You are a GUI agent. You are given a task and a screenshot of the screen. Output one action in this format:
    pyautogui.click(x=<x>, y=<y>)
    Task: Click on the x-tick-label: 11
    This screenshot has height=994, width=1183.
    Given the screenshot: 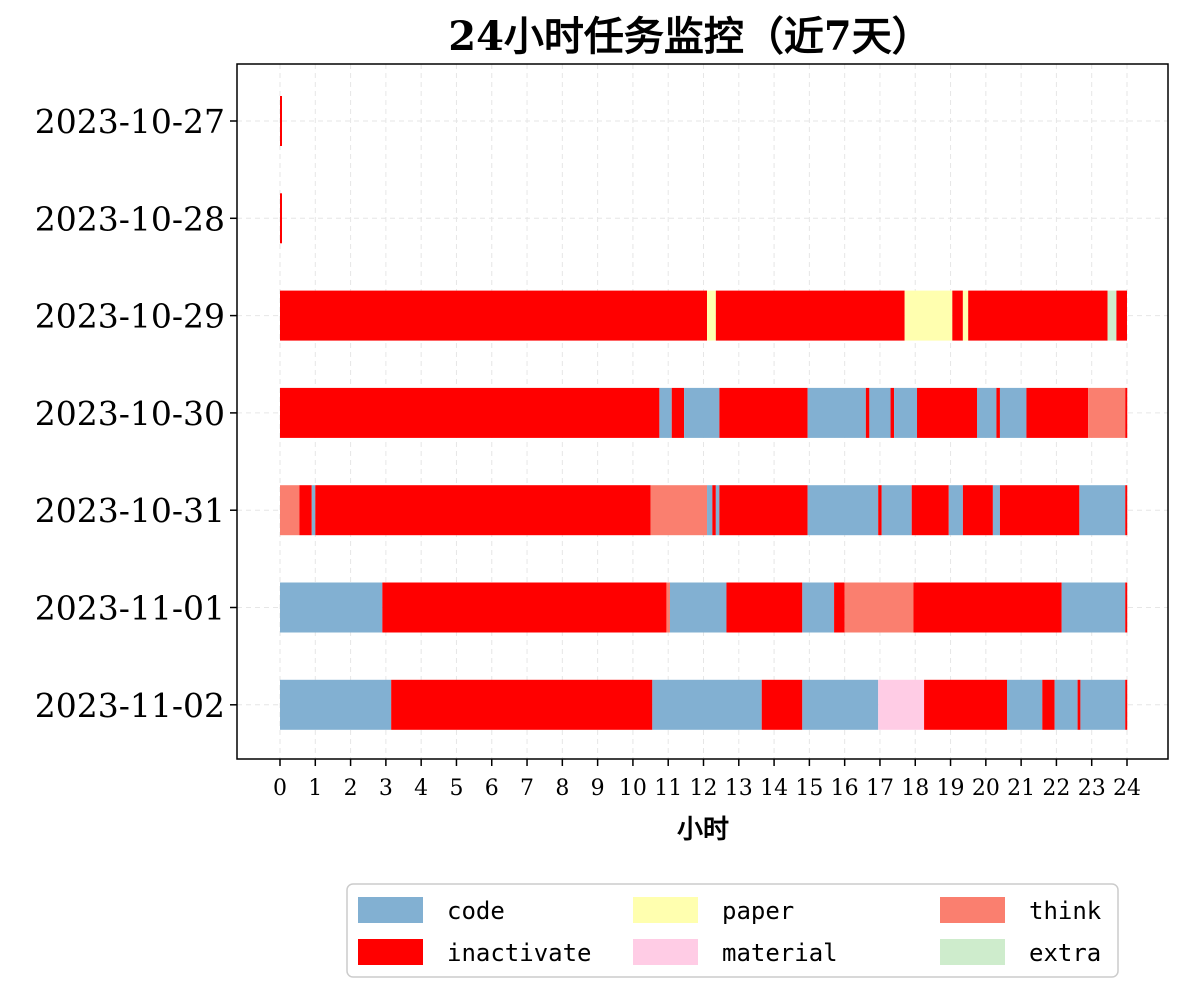 What is the action you would take?
    pyautogui.click(x=668, y=788)
    